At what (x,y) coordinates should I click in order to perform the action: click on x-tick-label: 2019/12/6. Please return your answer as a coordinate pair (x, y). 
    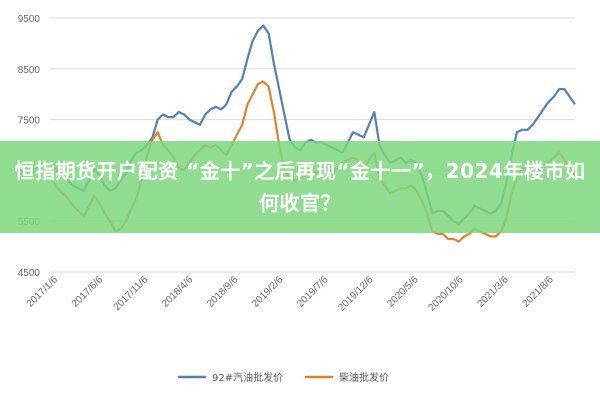
    Looking at the image, I should click on (356, 294).